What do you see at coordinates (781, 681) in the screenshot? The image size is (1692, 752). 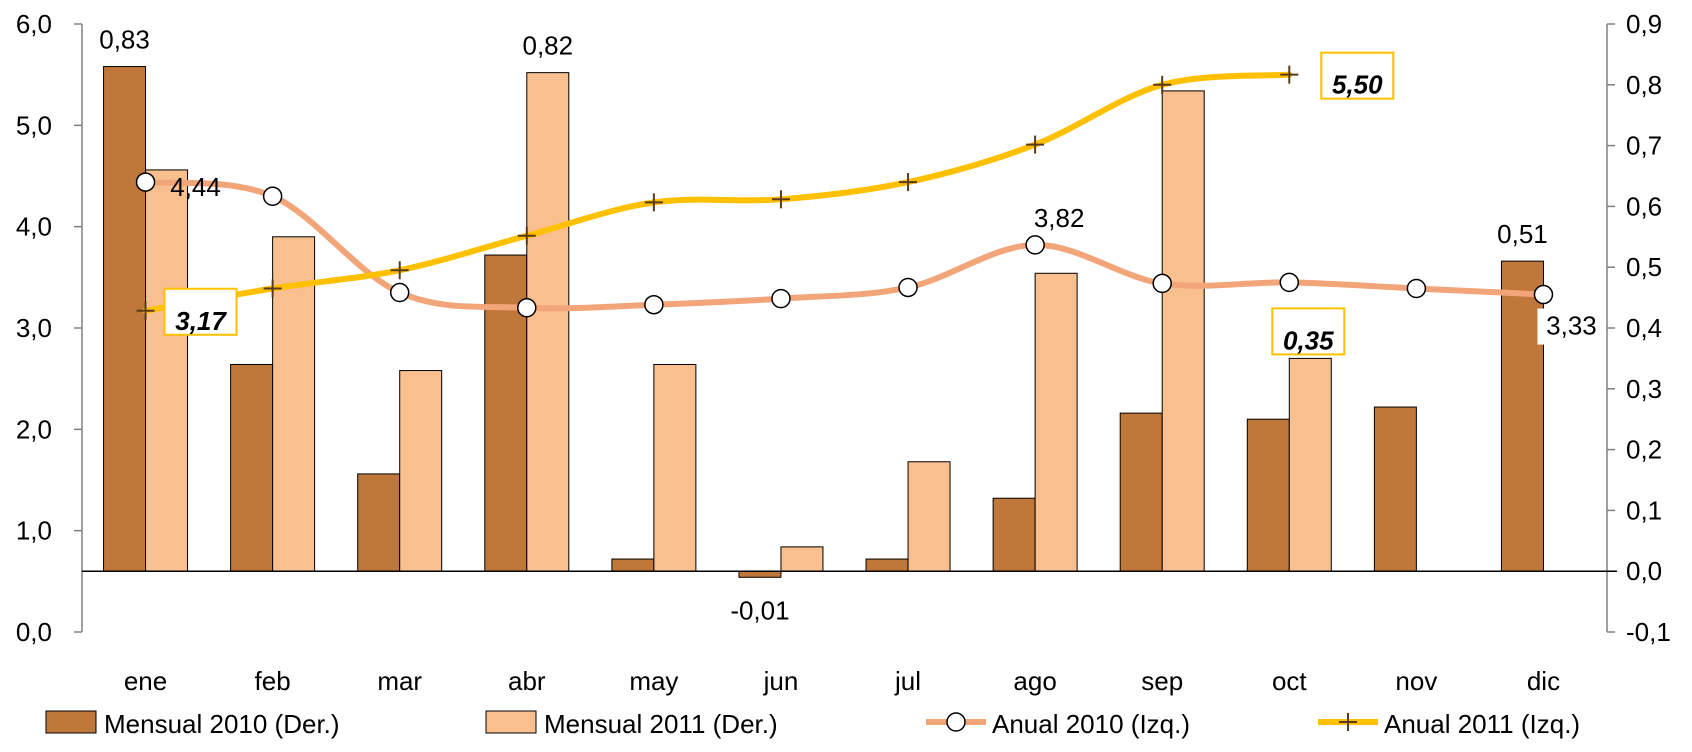 I see `x-tick-label: jun` at bounding box center [781, 681].